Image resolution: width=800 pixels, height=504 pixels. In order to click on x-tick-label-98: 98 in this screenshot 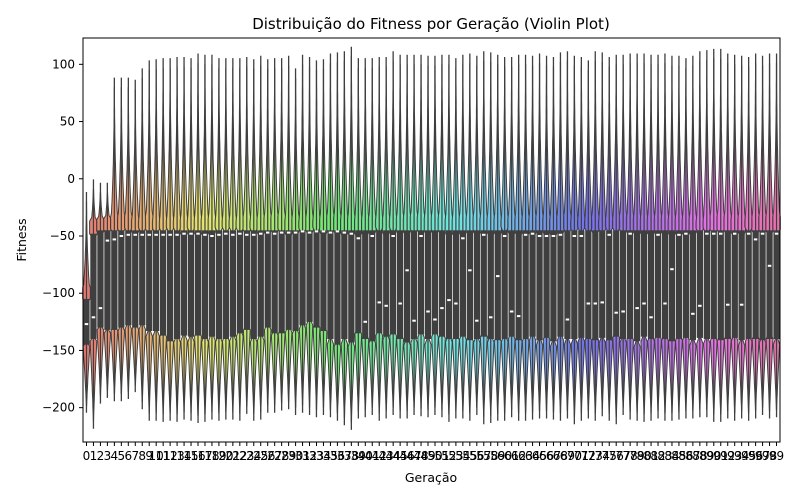, I will do `click(769, 456)`.